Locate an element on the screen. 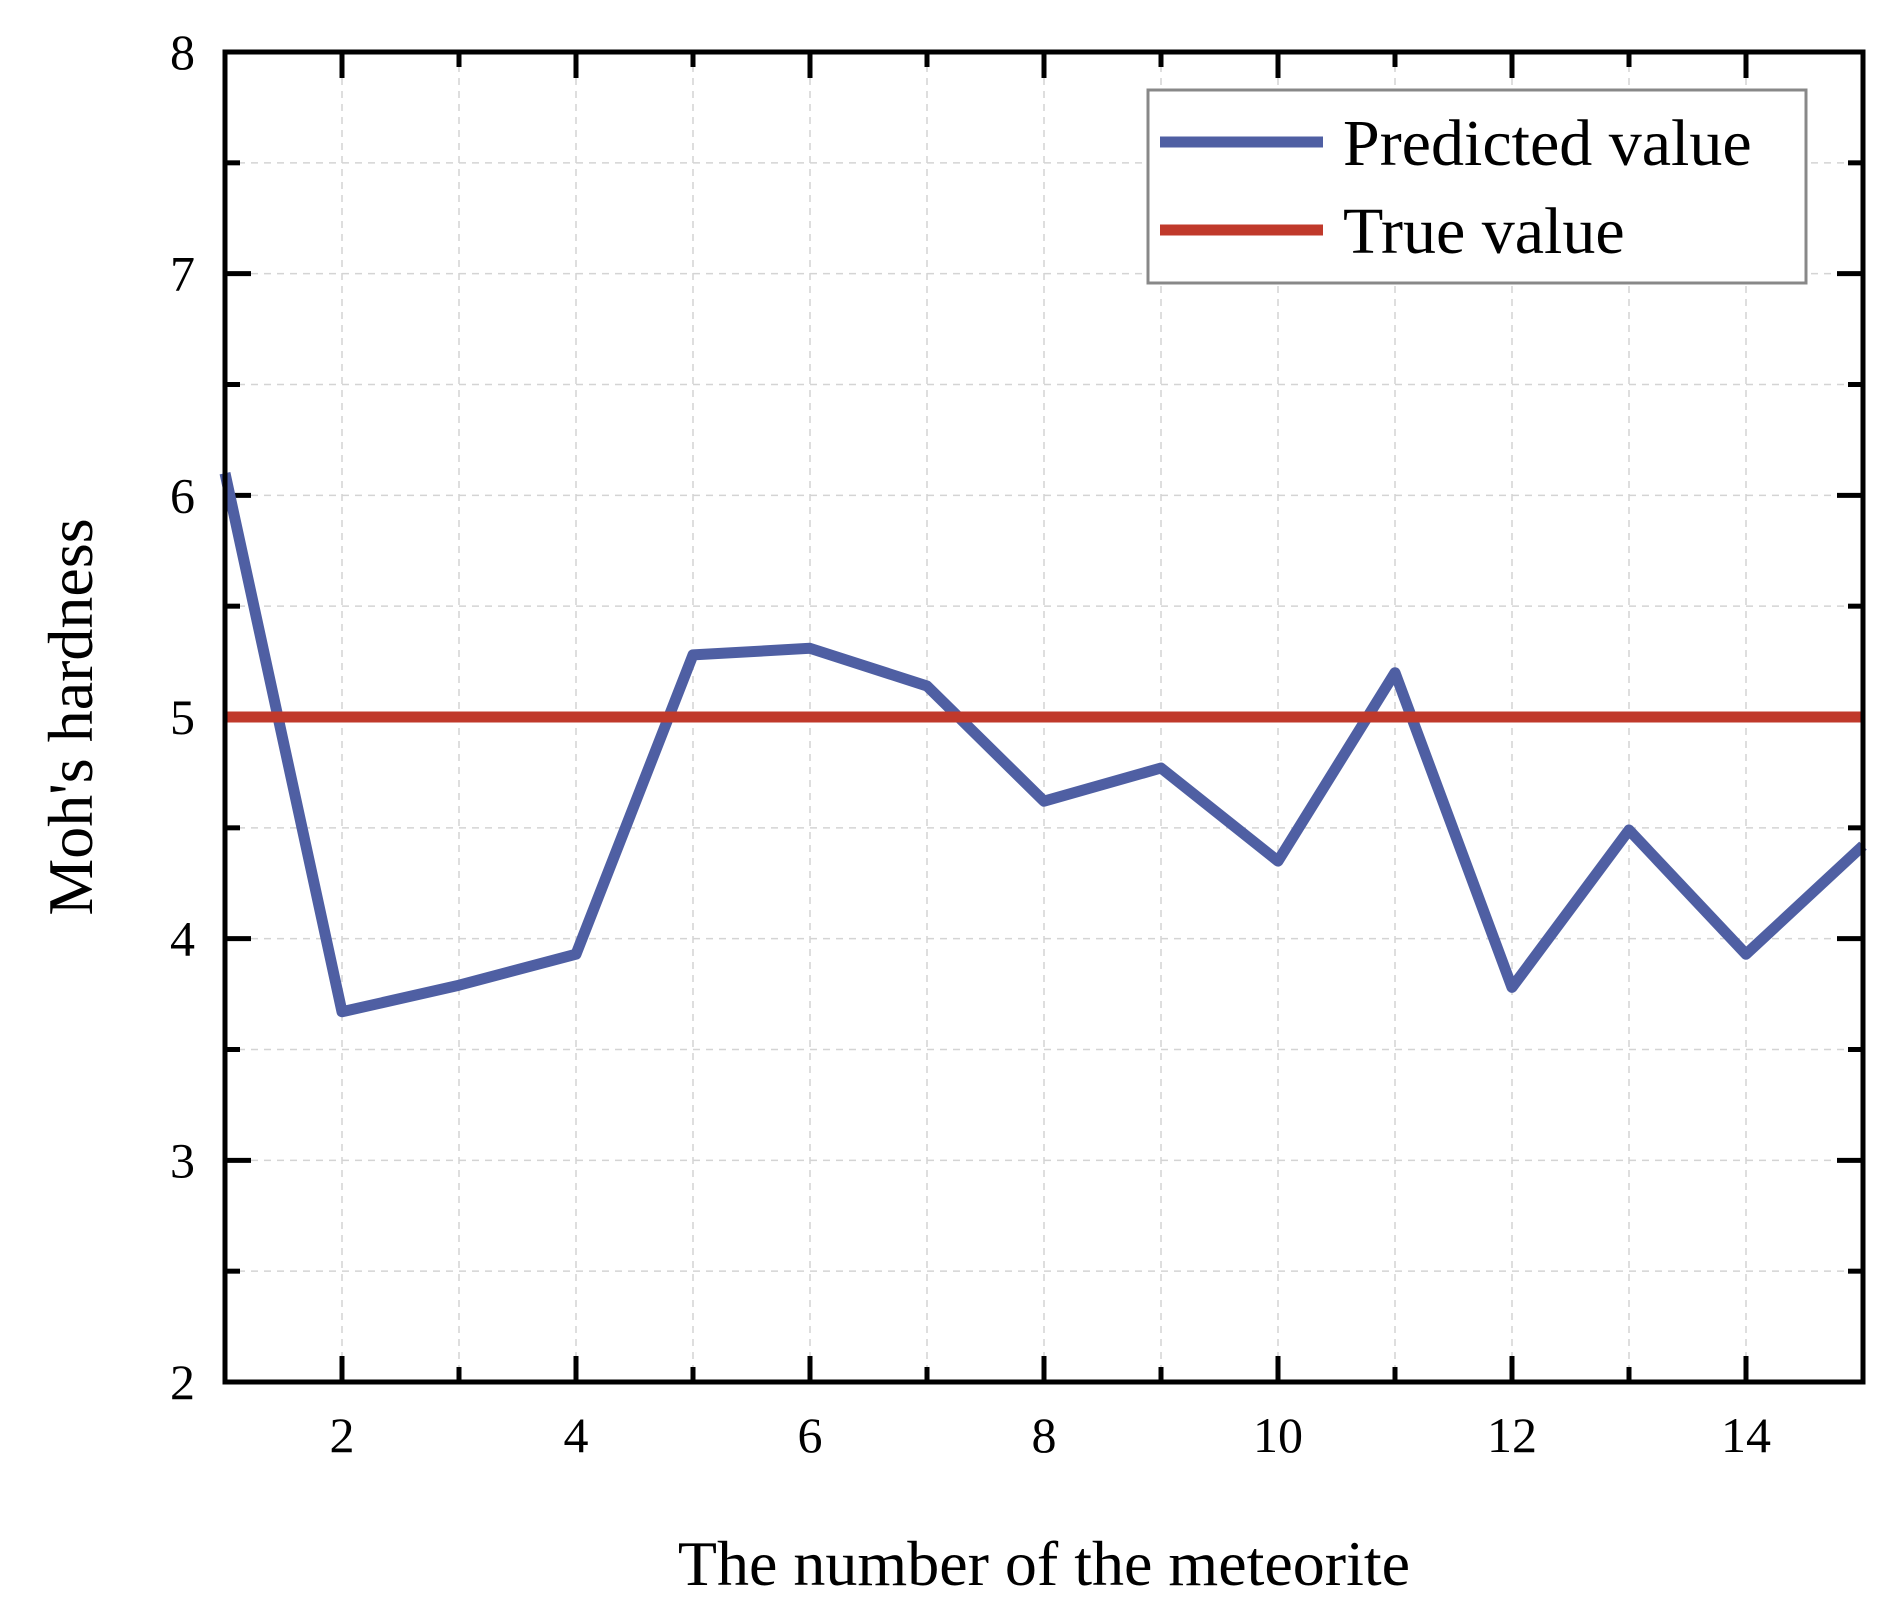  y-axis-title: Moh's hardness is located at coordinates (70, 716).